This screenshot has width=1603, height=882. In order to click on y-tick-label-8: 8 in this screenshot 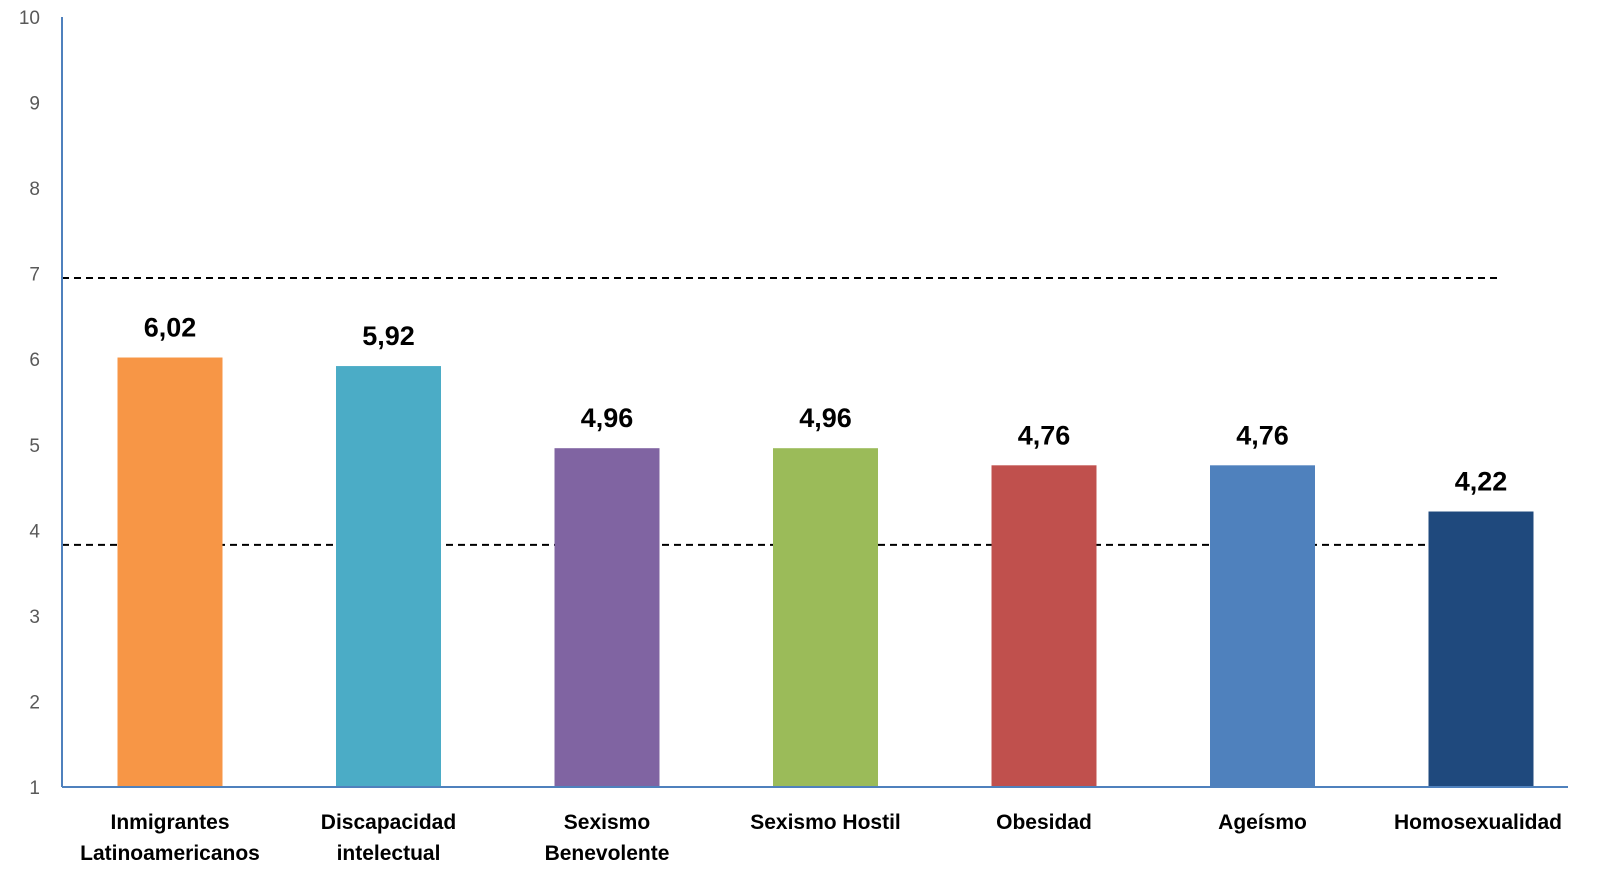, I will do `click(34, 189)`.